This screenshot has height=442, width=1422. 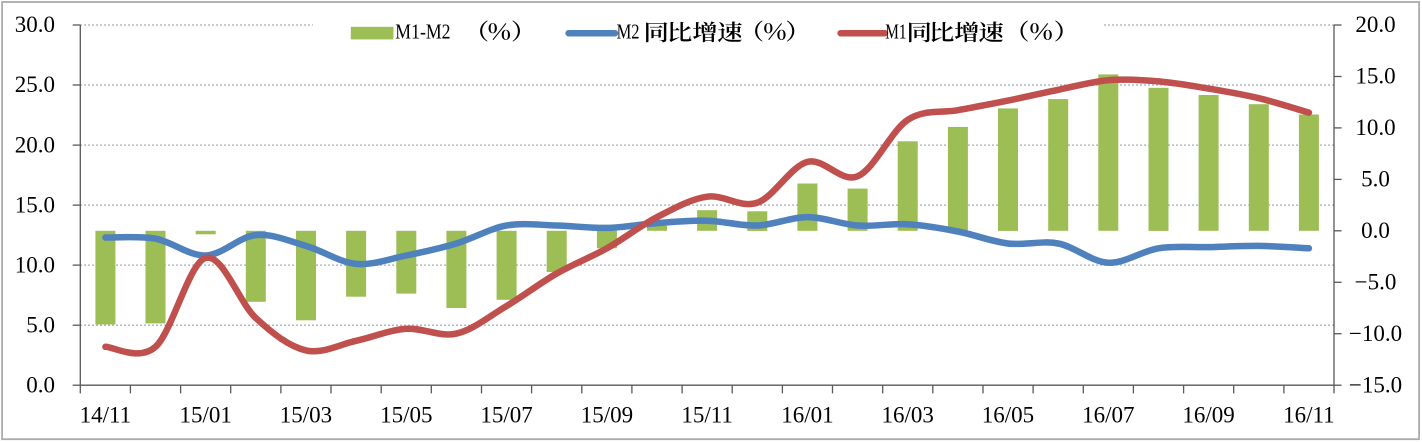 I want to click on svg-text: 15/11, so click(x=707, y=415).